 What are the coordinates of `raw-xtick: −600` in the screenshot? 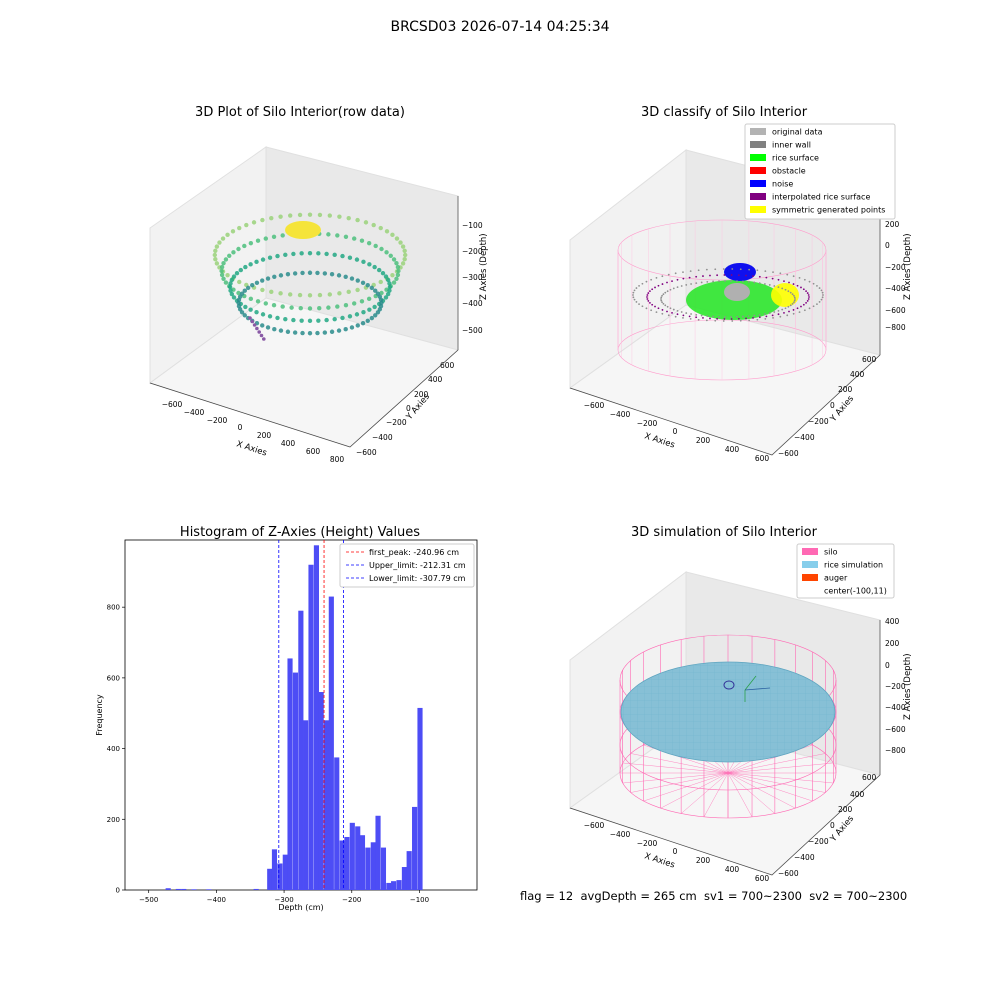 It's located at (172, 404).